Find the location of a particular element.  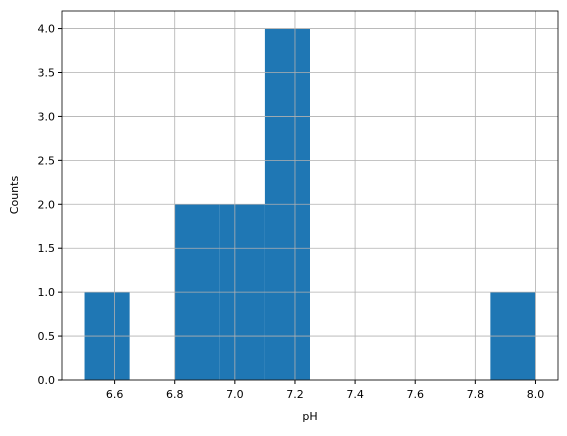

y-tick-label: 1.5 is located at coordinates (47, 248).